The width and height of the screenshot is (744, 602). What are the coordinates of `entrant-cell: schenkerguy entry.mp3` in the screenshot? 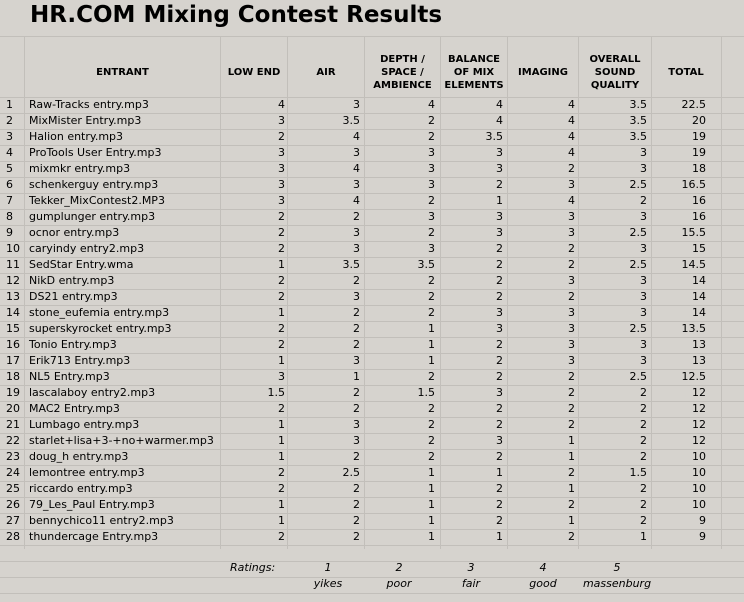 It's located at (94, 184).